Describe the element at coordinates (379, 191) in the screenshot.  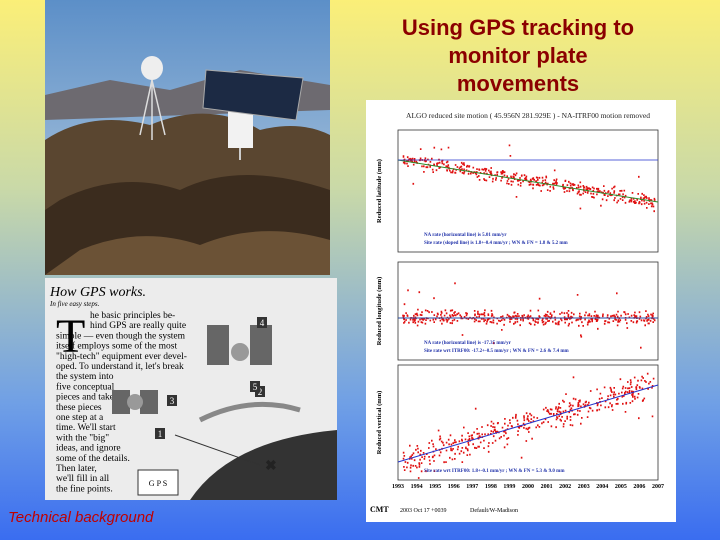
I see `panel-label: Reduced latitude (mm)` at that location.